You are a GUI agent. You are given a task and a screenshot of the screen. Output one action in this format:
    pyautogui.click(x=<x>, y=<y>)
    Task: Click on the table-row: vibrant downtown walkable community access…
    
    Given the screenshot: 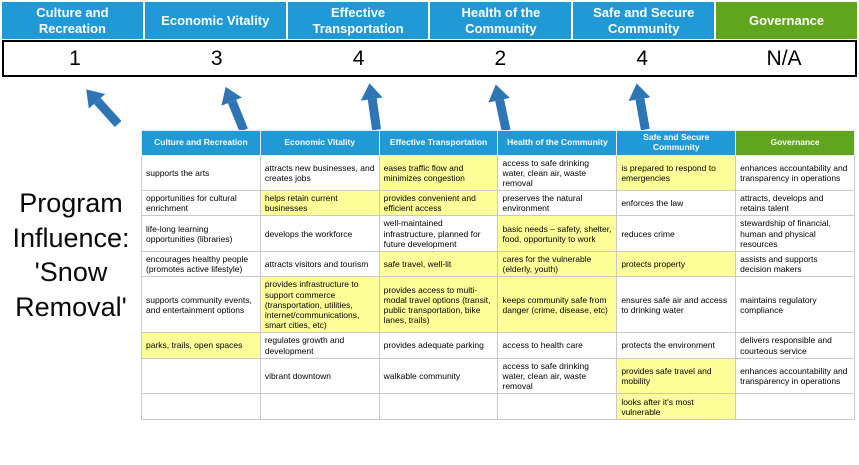 What is the action you would take?
    pyautogui.click(x=498, y=376)
    